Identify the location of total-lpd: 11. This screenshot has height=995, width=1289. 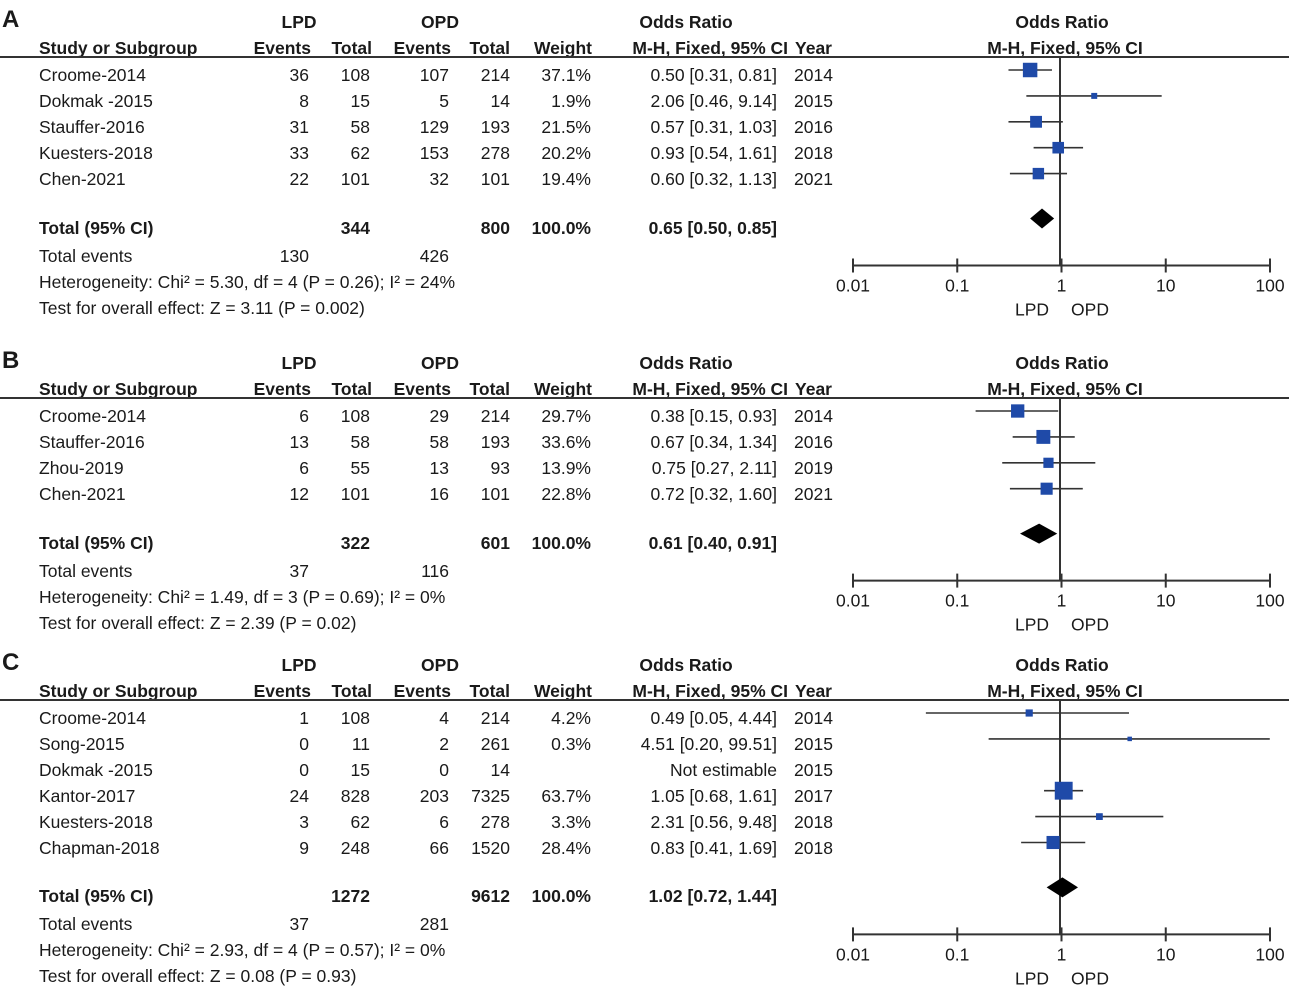
(360, 743).